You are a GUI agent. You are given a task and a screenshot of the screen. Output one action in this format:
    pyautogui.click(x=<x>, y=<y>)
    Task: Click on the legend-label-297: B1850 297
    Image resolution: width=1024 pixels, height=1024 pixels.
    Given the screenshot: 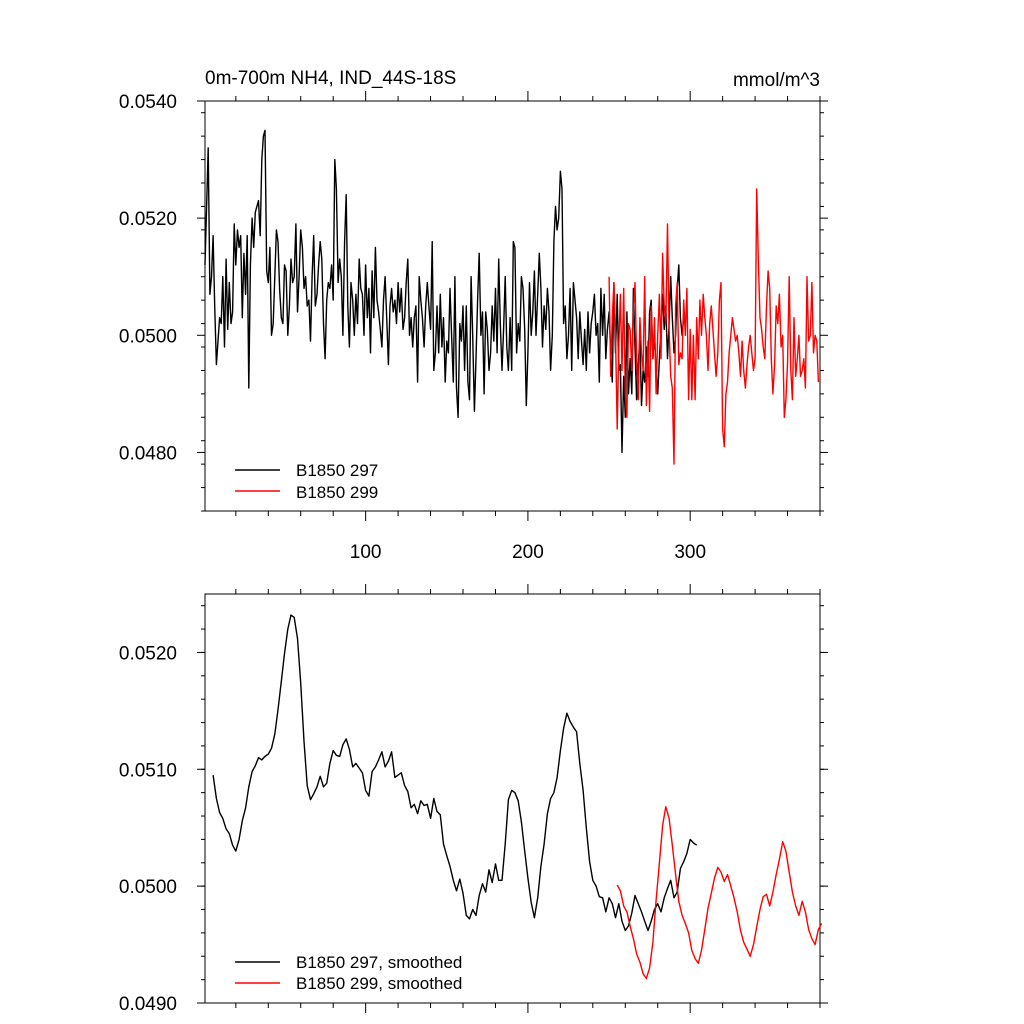 What is the action you would take?
    pyautogui.click(x=337, y=470)
    